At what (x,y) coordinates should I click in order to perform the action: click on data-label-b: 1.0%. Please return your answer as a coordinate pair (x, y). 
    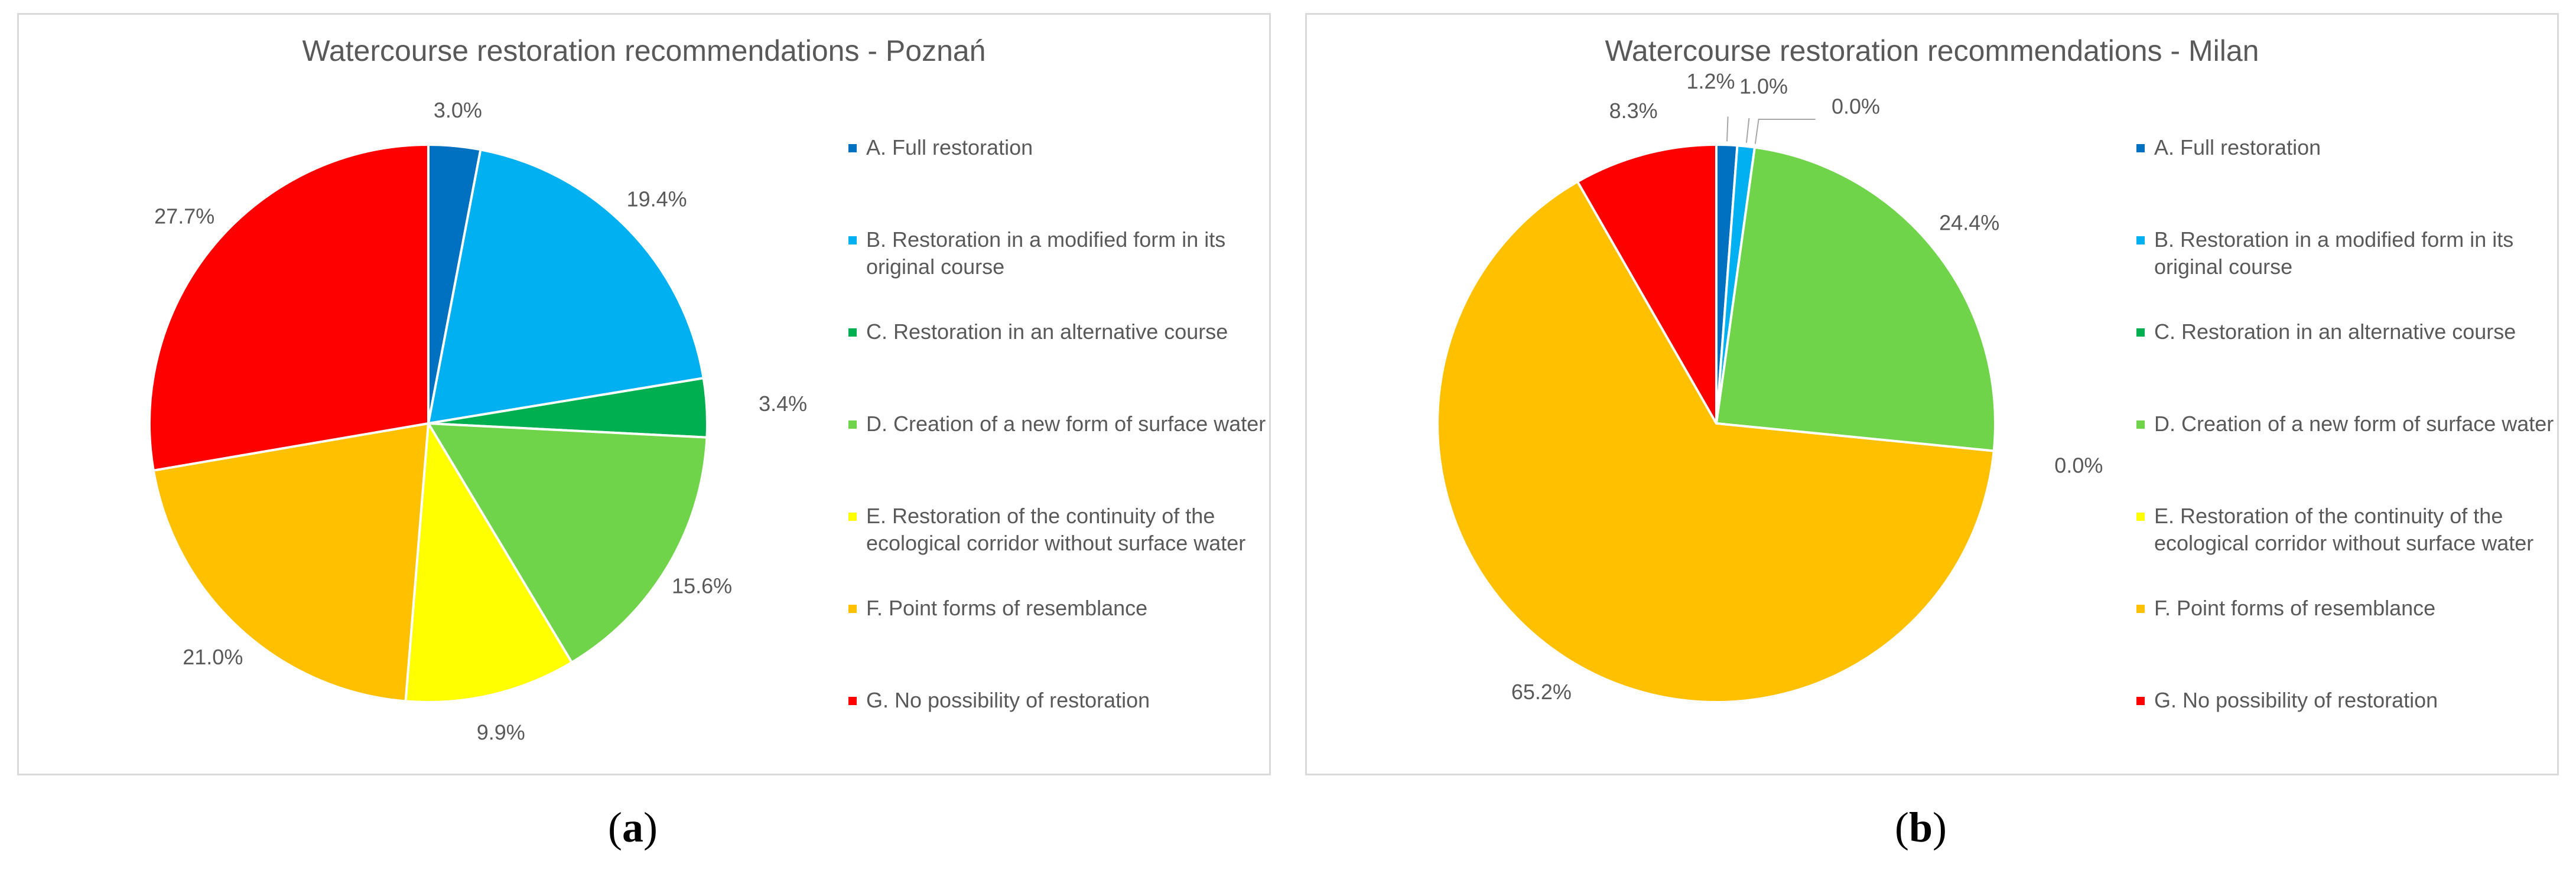
    Looking at the image, I should click on (1763, 86).